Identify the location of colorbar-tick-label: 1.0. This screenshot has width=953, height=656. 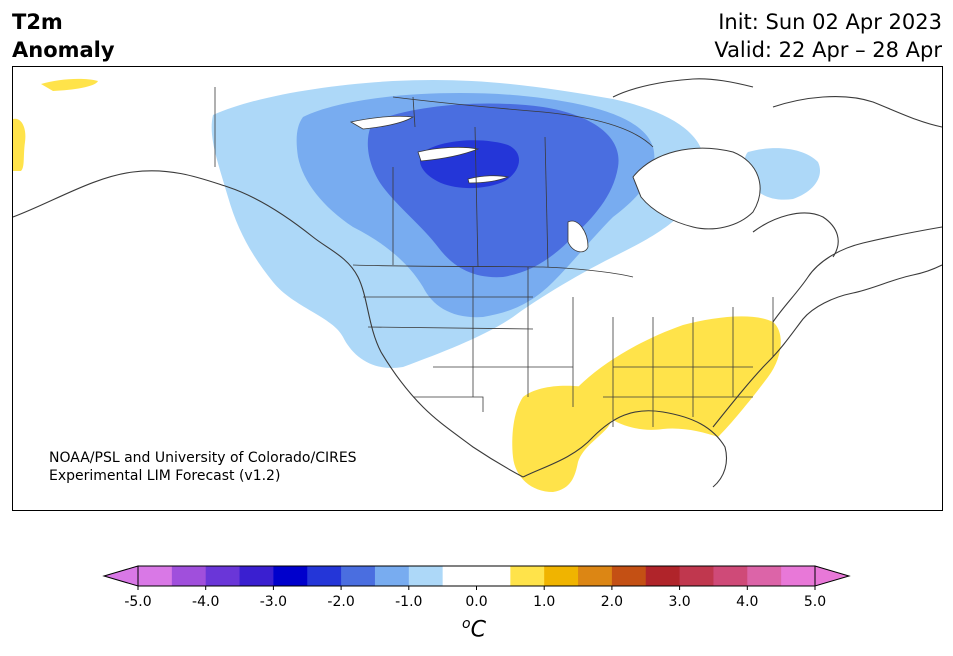
(544, 602).